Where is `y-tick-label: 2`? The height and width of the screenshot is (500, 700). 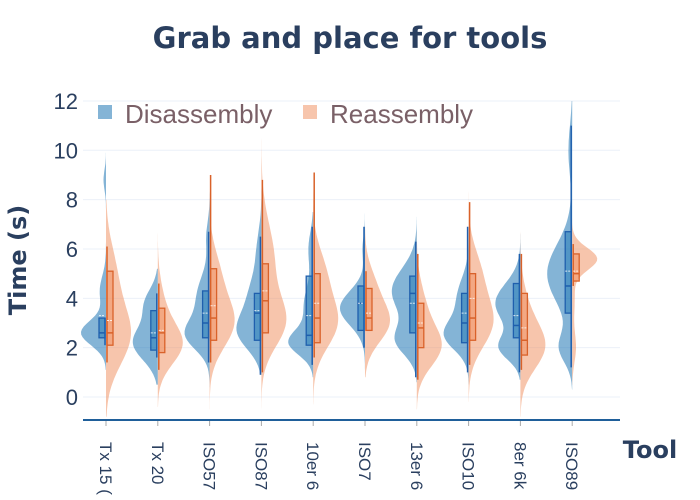
y-tick-label: 2 is located at coordinates (72, 348).